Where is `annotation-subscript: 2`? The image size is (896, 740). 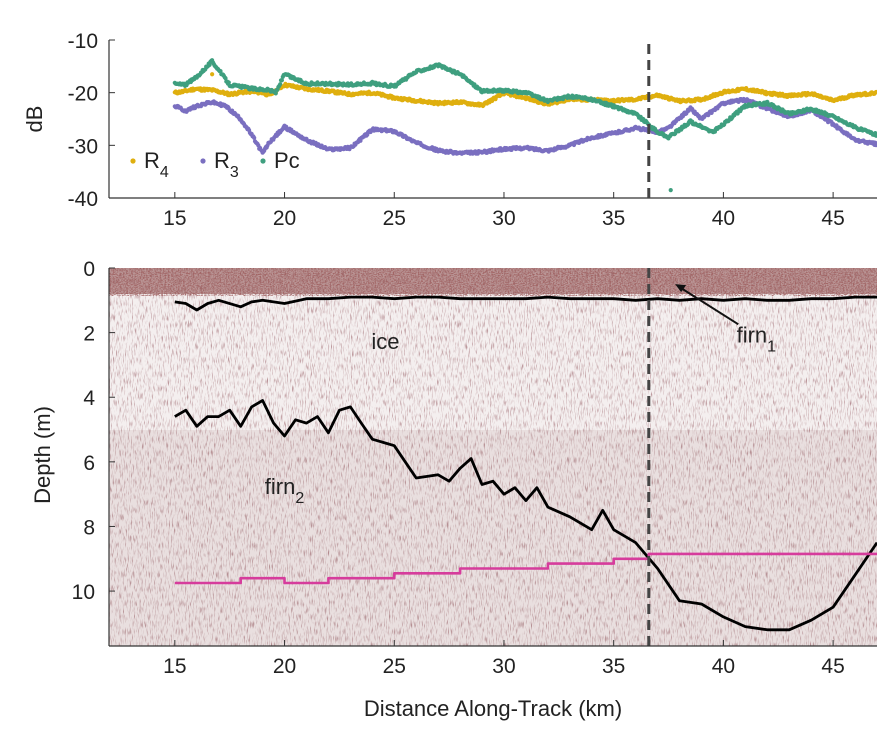
annotation-subscript: 2 is located at coordinates (299, 498).